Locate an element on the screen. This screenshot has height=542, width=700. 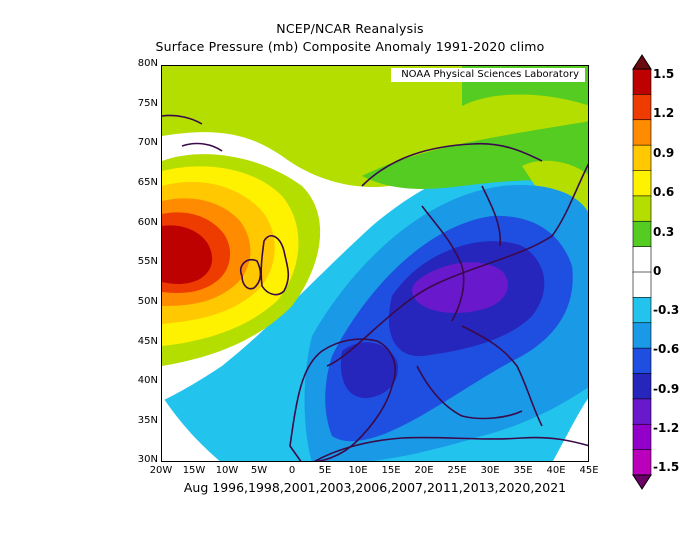
lon-tick: 20E is located at coordinates (424, 470).